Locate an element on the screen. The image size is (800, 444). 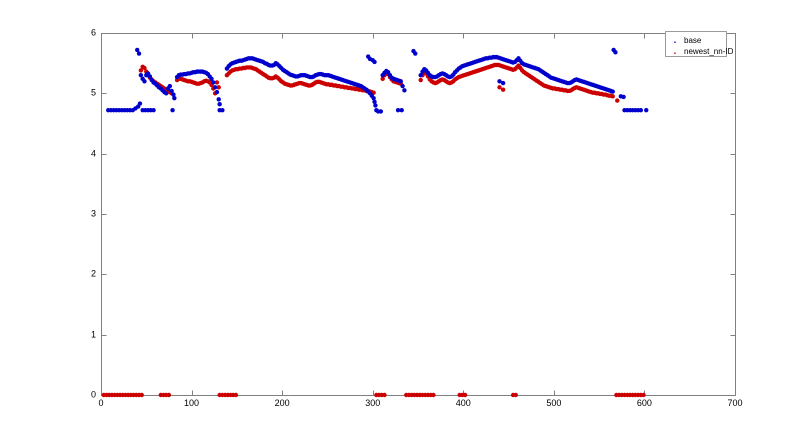
legend-marker-newest-nn-id: · is located at coordinates (675, 51).